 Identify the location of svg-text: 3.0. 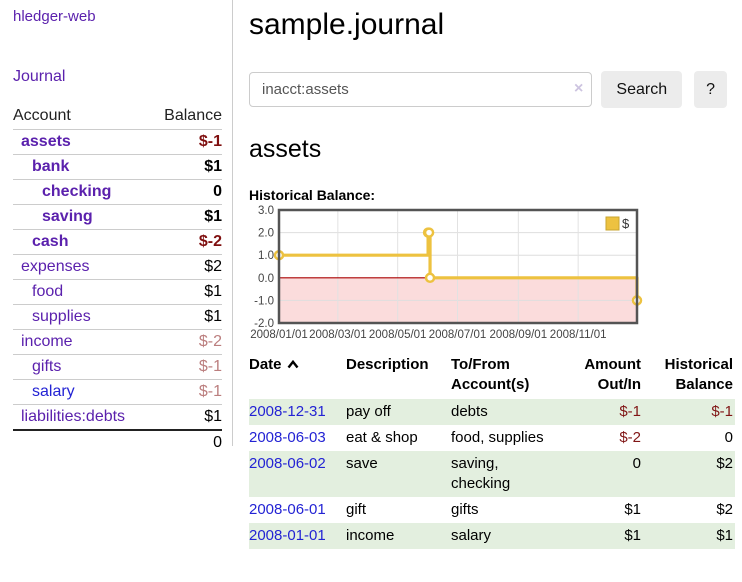
(266, 211).